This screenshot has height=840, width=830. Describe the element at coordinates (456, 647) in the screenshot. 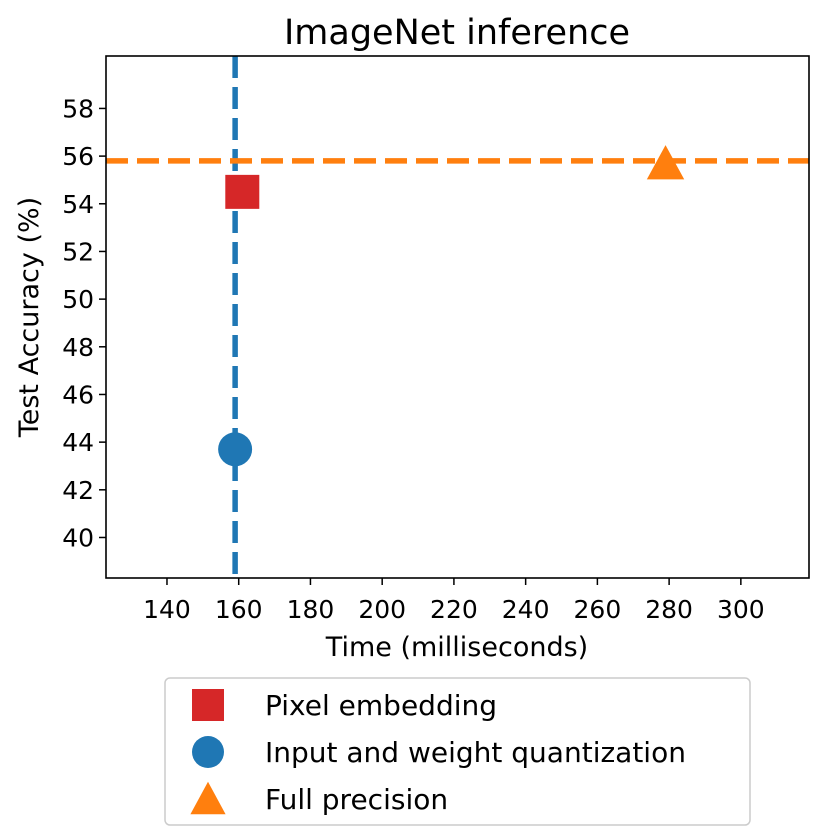

I see `x-axis-label: Time (milliseconds)` at that location.